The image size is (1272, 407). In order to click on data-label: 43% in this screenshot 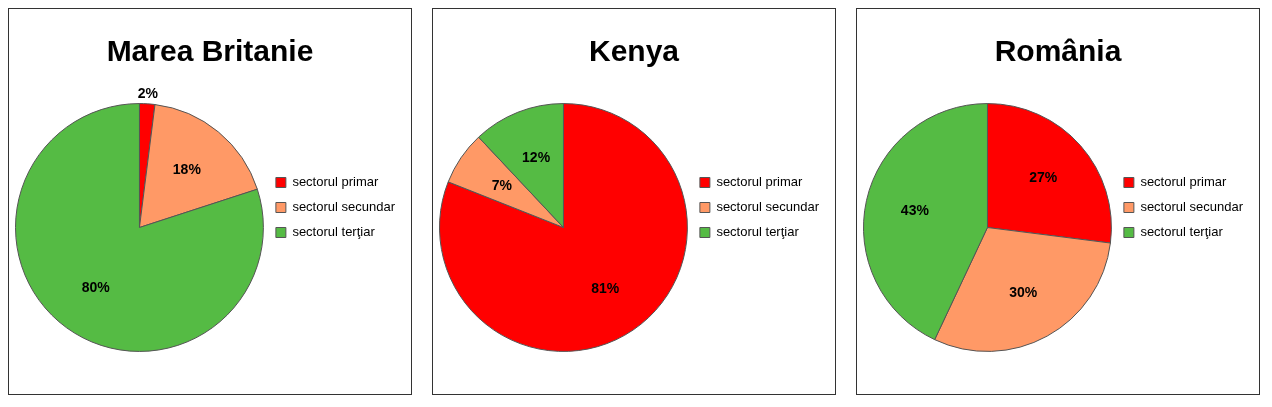, I will do `click(915, 210)`.